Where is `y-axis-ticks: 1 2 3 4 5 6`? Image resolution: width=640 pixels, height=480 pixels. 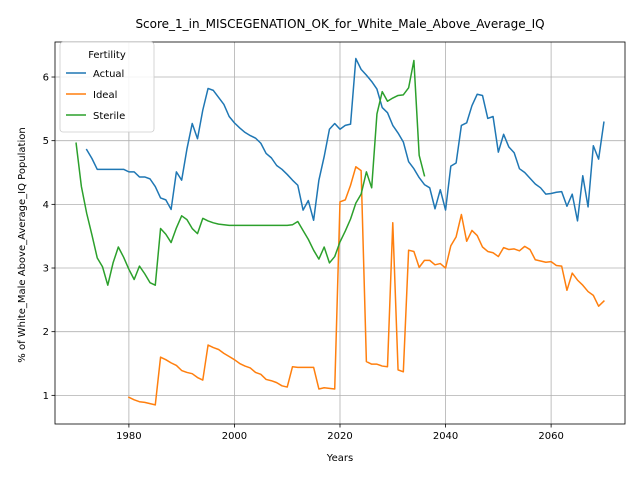
y-axis-ticks: 1 2 3 4 5 6 is located at coordinates (49, 237).